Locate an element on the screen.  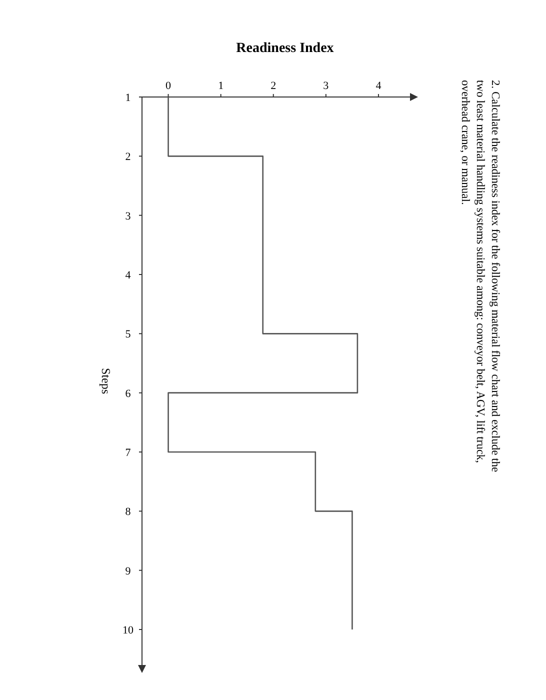
x-tick-label: 3 is located at coordinates (326, 86).